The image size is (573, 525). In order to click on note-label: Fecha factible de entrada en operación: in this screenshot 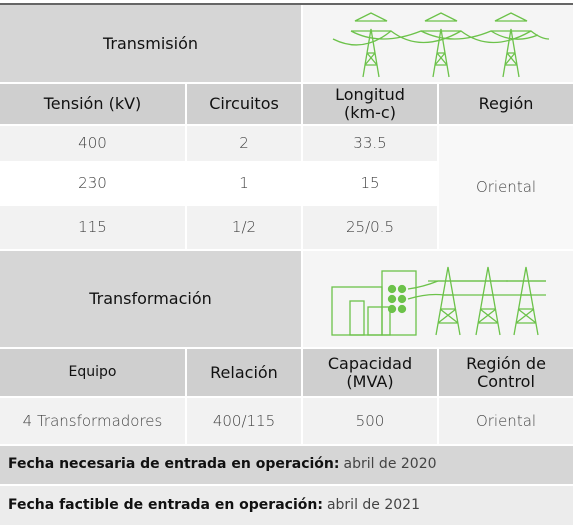, I will do `click(165, 504)`.